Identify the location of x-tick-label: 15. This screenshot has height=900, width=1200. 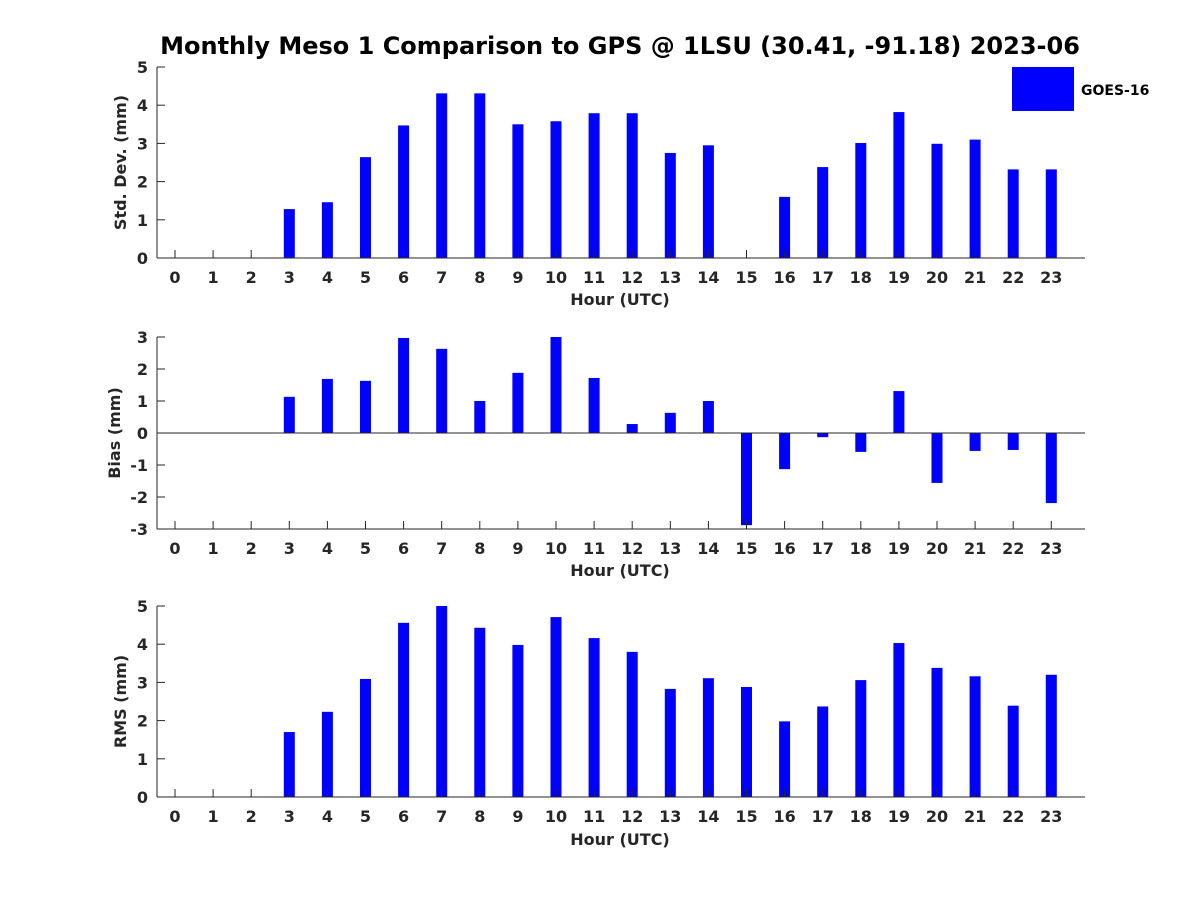
(746, 816).